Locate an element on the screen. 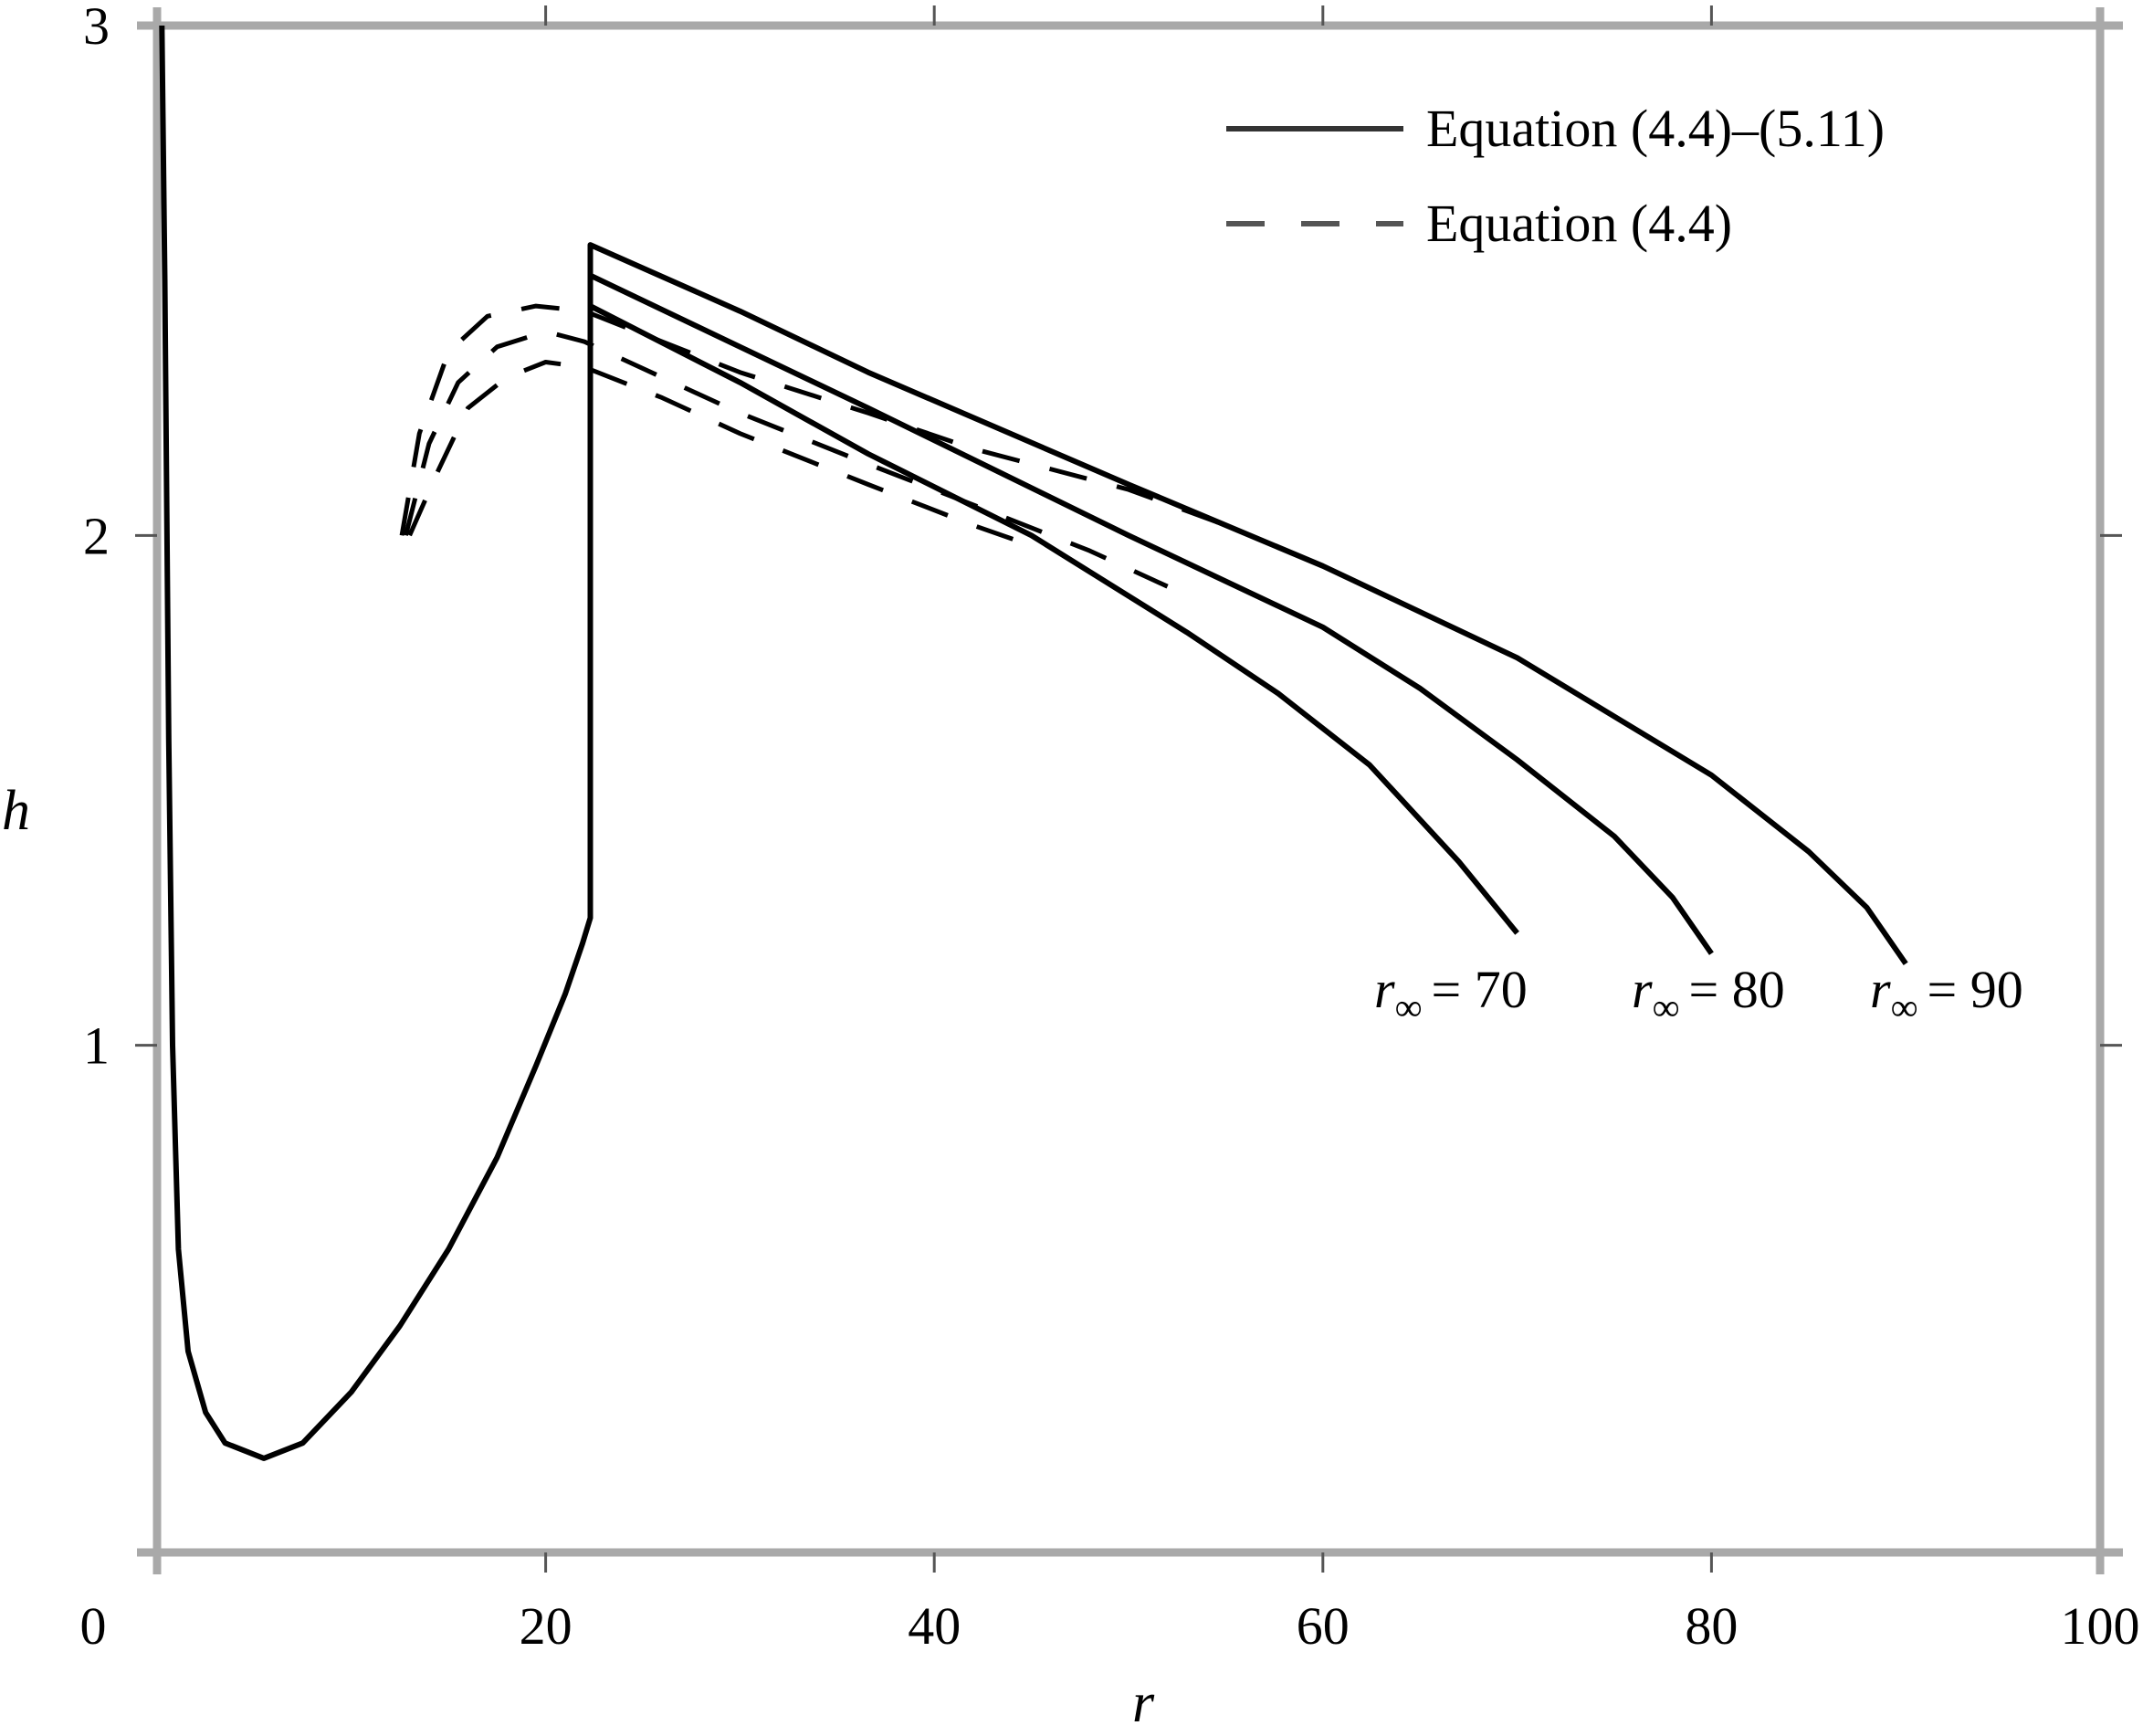 The height and width of the screenshot is (1736, 2143). svg-text:r∞= 70: r∞ = 70 is located at coordinates (1451, 994).